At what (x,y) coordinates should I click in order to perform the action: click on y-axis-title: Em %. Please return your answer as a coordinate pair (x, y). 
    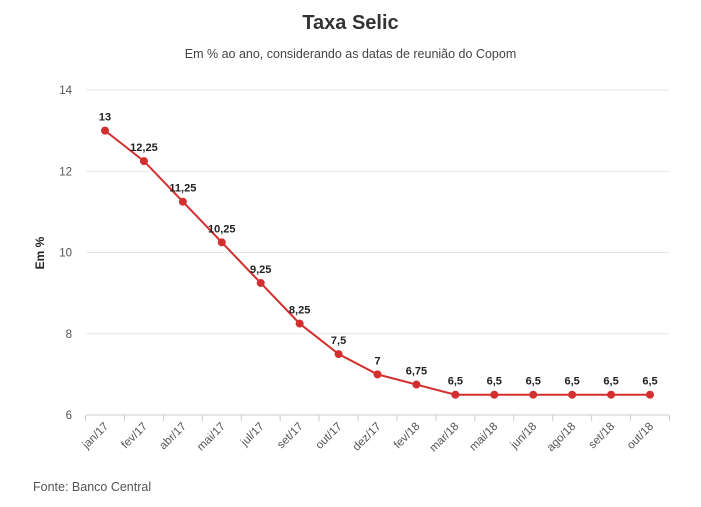
    Looking at the image, I should click on (40, 252).